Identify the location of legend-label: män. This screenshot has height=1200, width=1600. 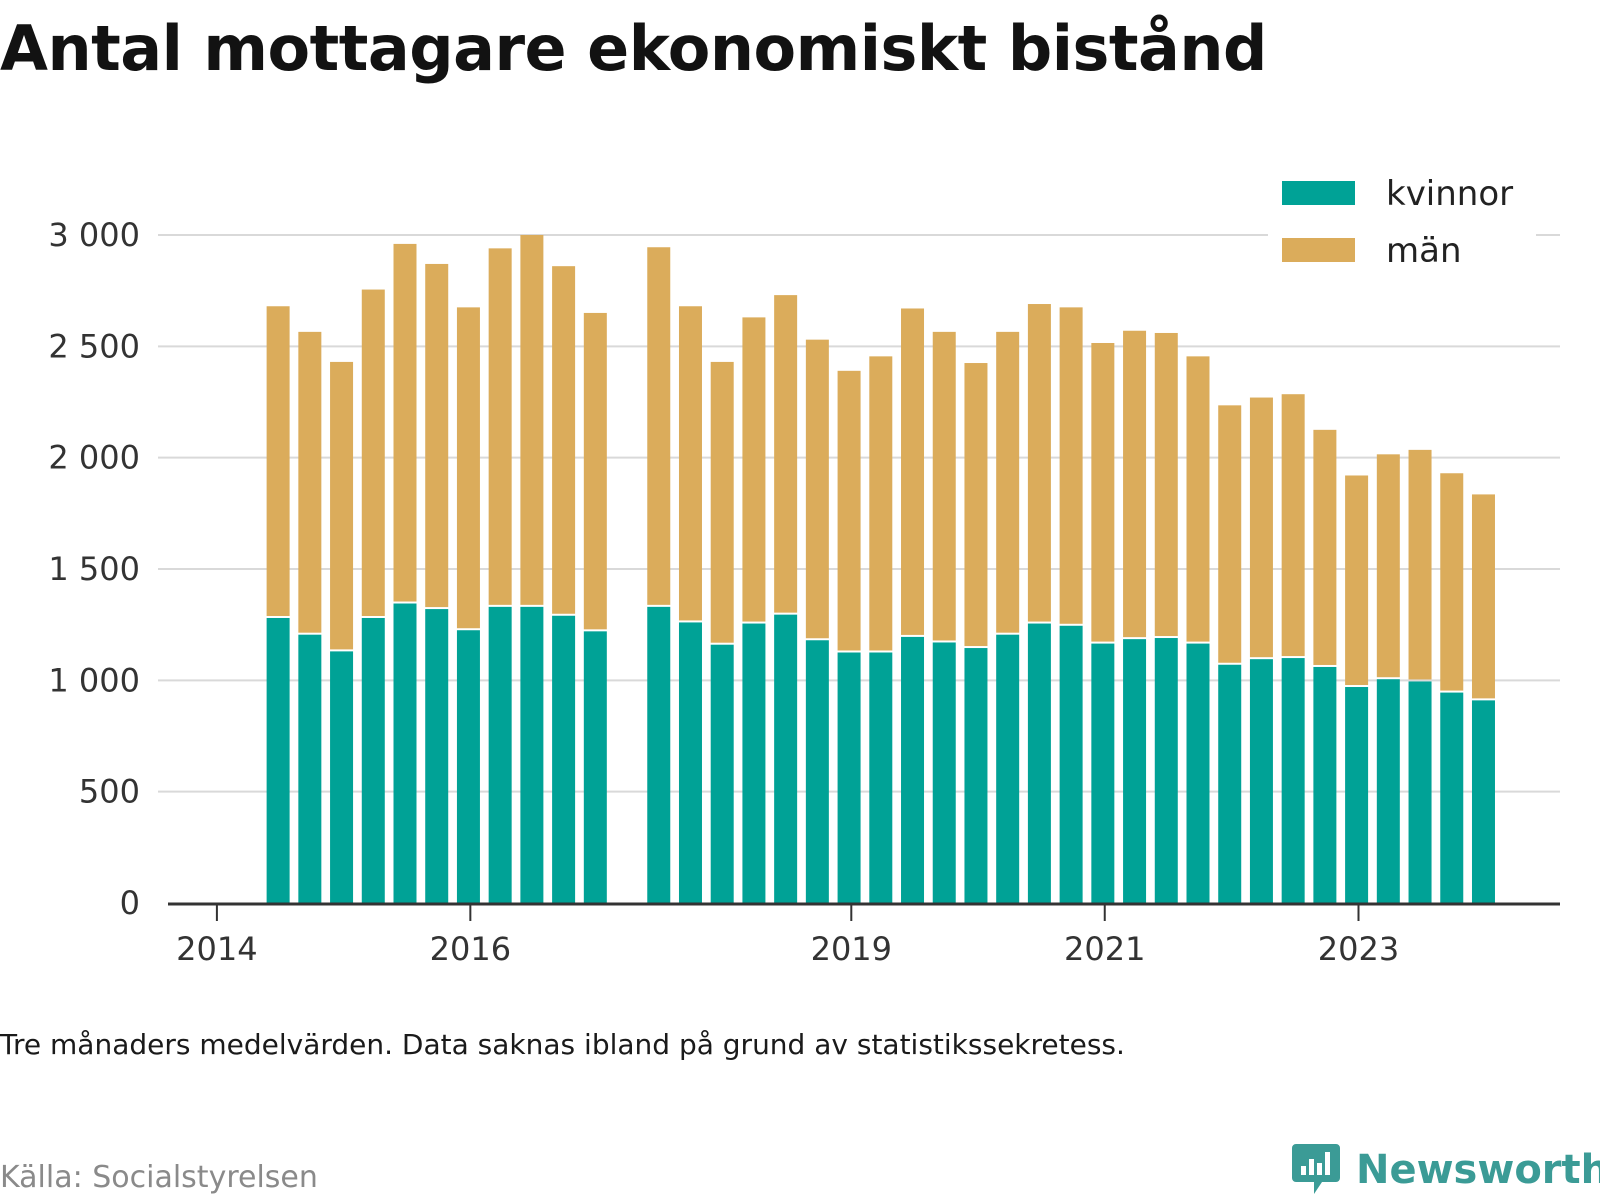
(1424, 251).